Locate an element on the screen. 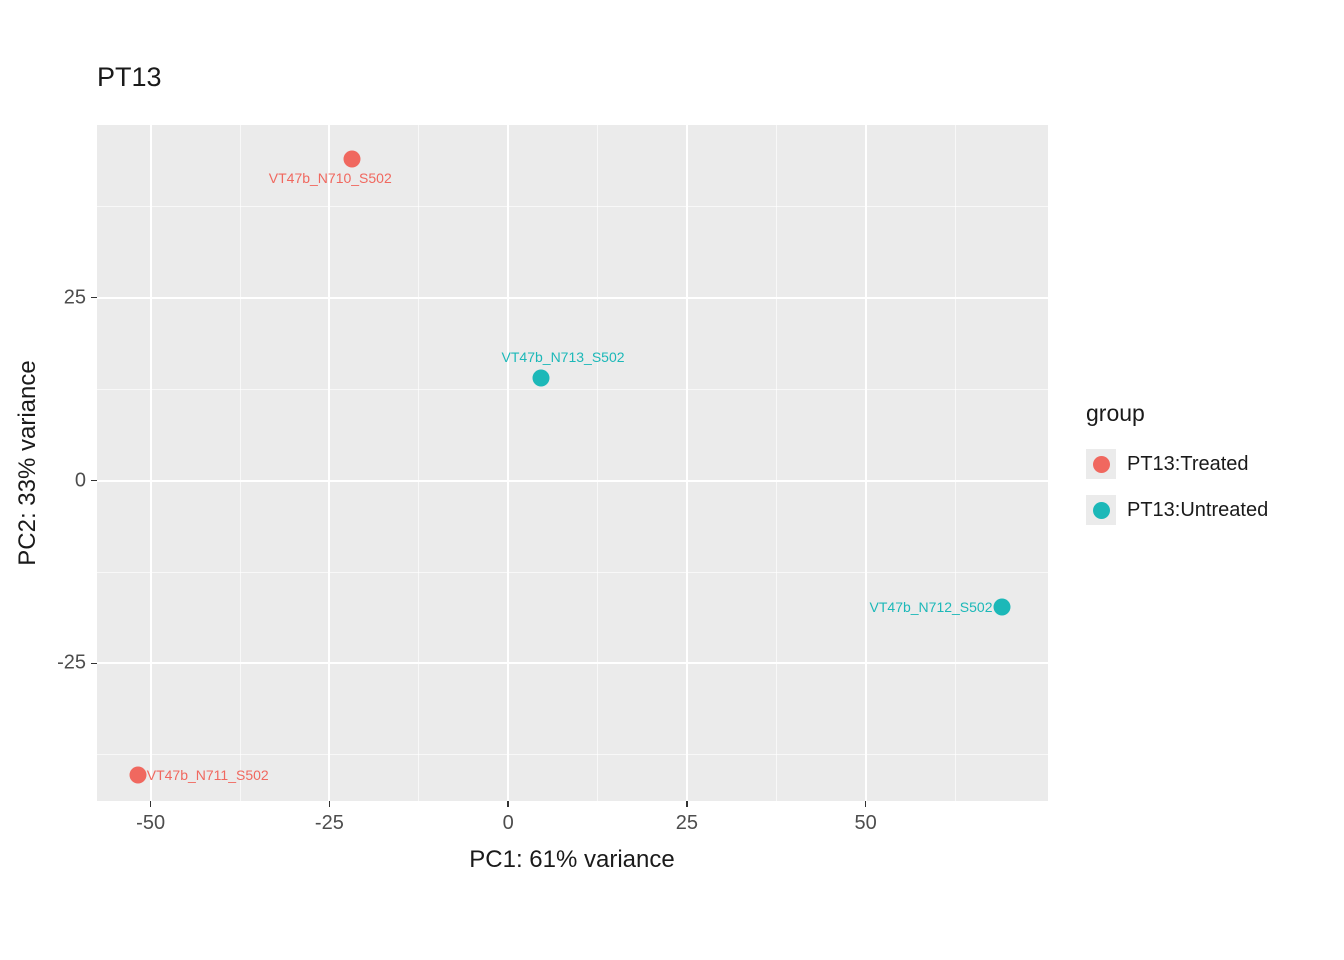  y-axis-tick-label: 0 is located at coordinates (80, 480).